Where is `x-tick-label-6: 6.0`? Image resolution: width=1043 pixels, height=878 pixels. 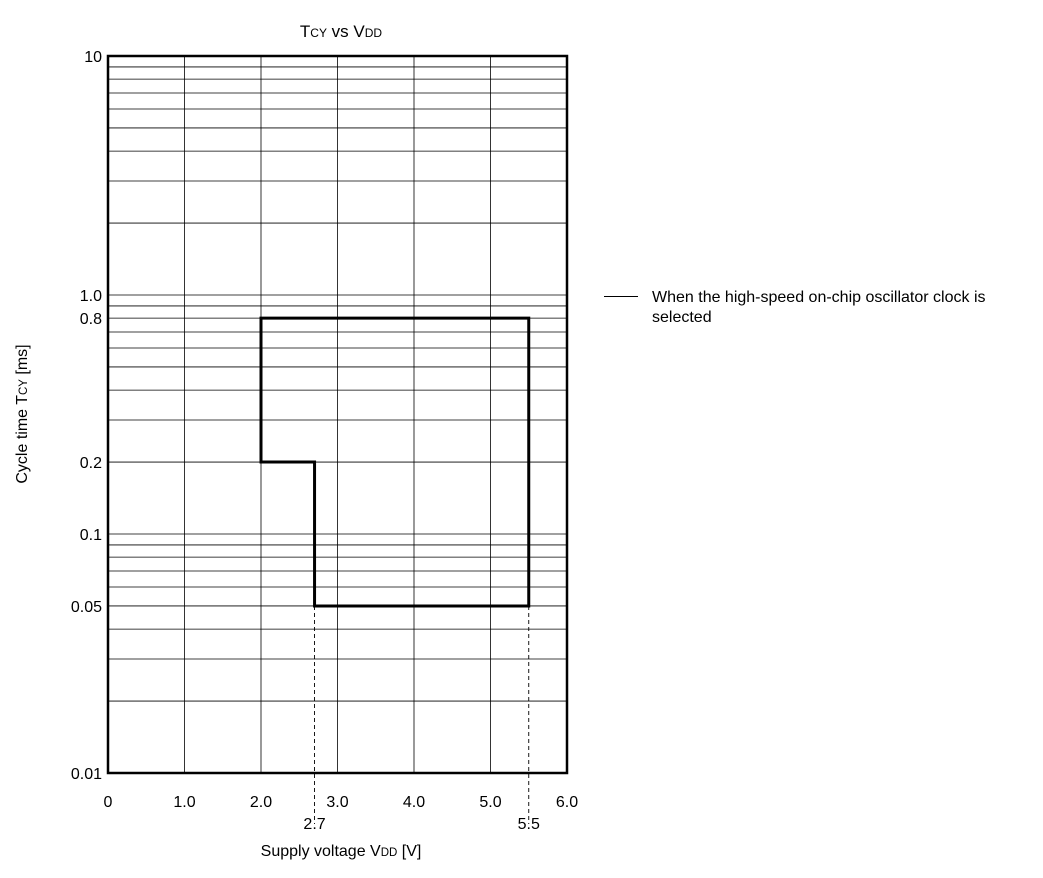 x-tick-label-6: 6.0 is located at coordinates (567, 802).